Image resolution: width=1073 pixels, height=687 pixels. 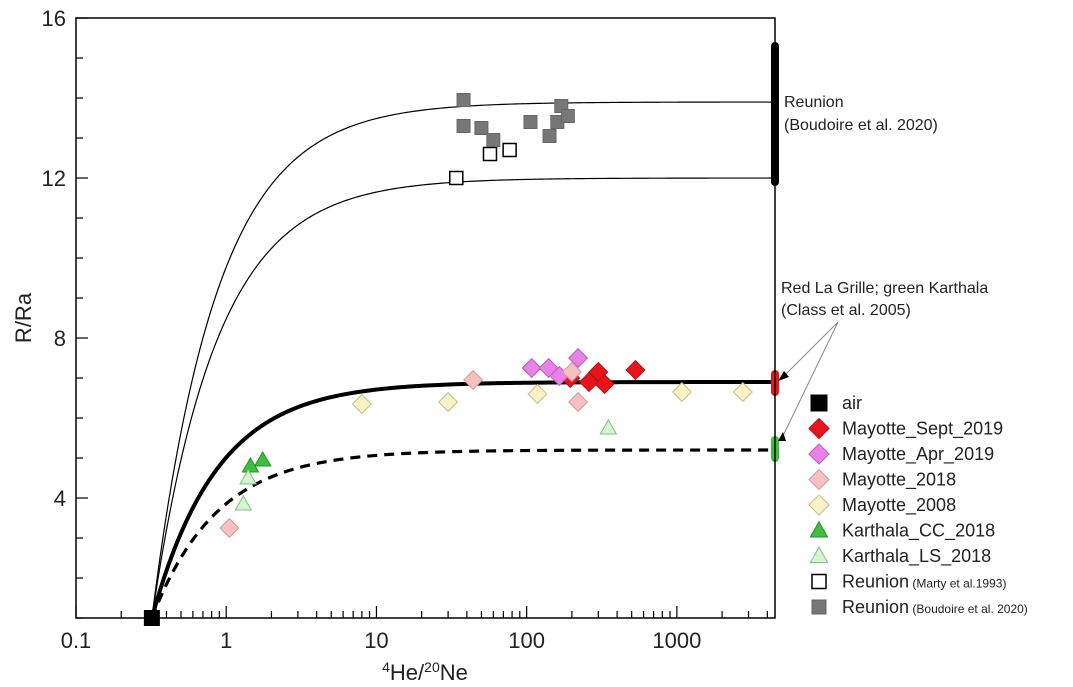 I want to click on x-tick-label: 1, so click(x=226, y=640).